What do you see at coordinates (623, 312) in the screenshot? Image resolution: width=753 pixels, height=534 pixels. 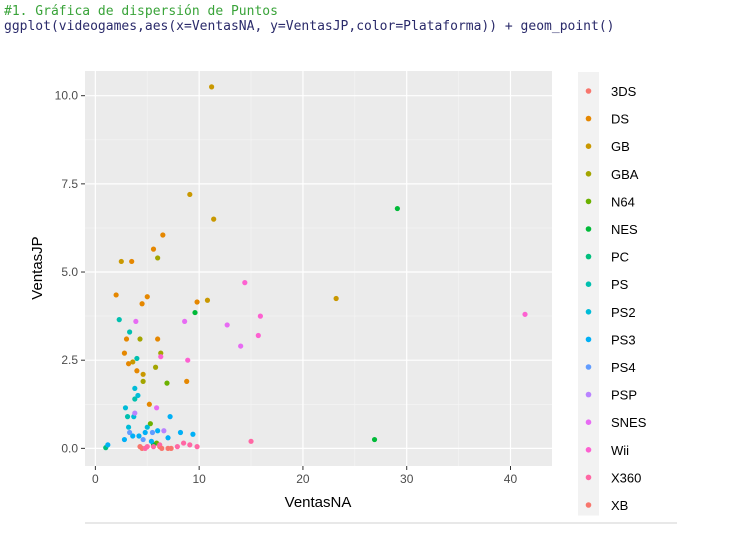 I see `legend-label: PS2` at bounding box center [623, 312].